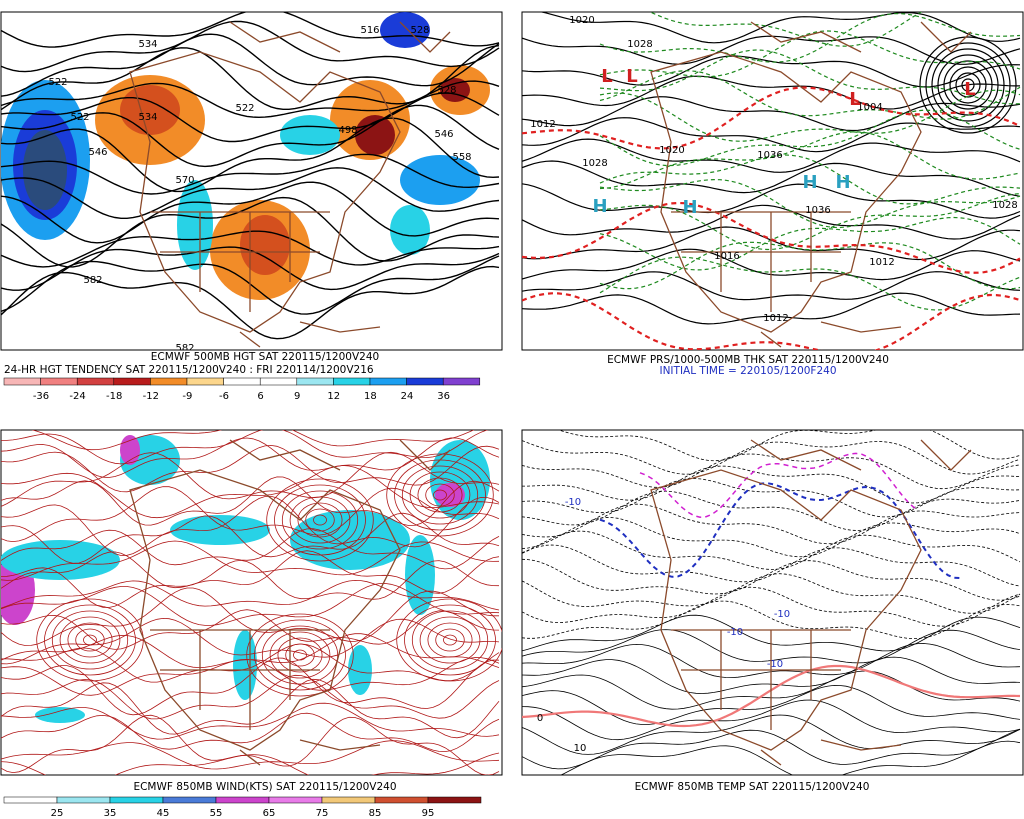 Image resolution: width=1024 pixels, height=819 pixels. What do you see at coordinates (752, 787) in the screenshot?
I see `panel-title: ECMWF 850MB TEMP SAT 220115/1200V240` at bounding box center [752, 787].